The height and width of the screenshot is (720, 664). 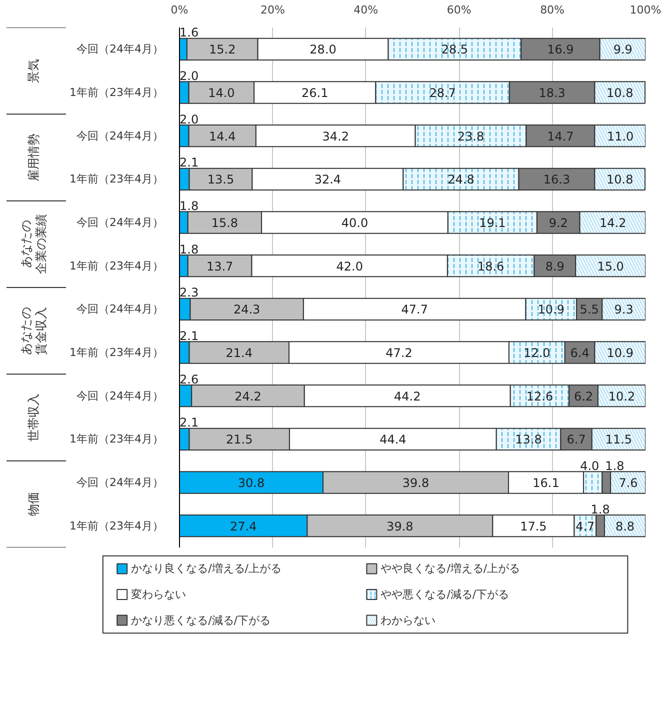 I want to click on data-label: 47.2, so click(x=399, y=353).